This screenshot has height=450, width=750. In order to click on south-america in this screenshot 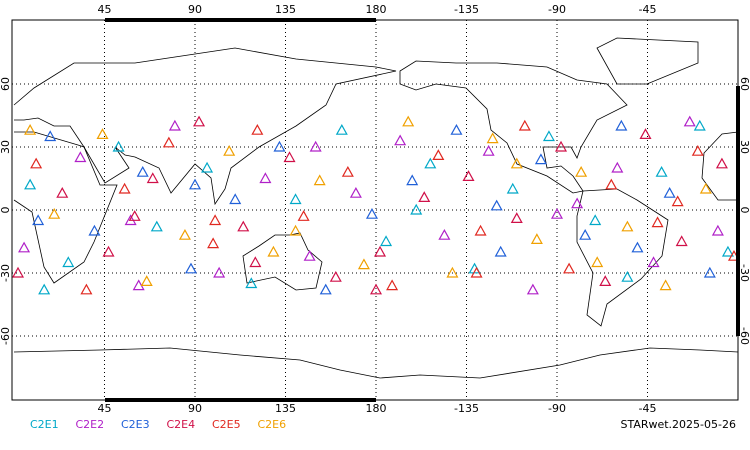, I will do `click(622, 257)`.